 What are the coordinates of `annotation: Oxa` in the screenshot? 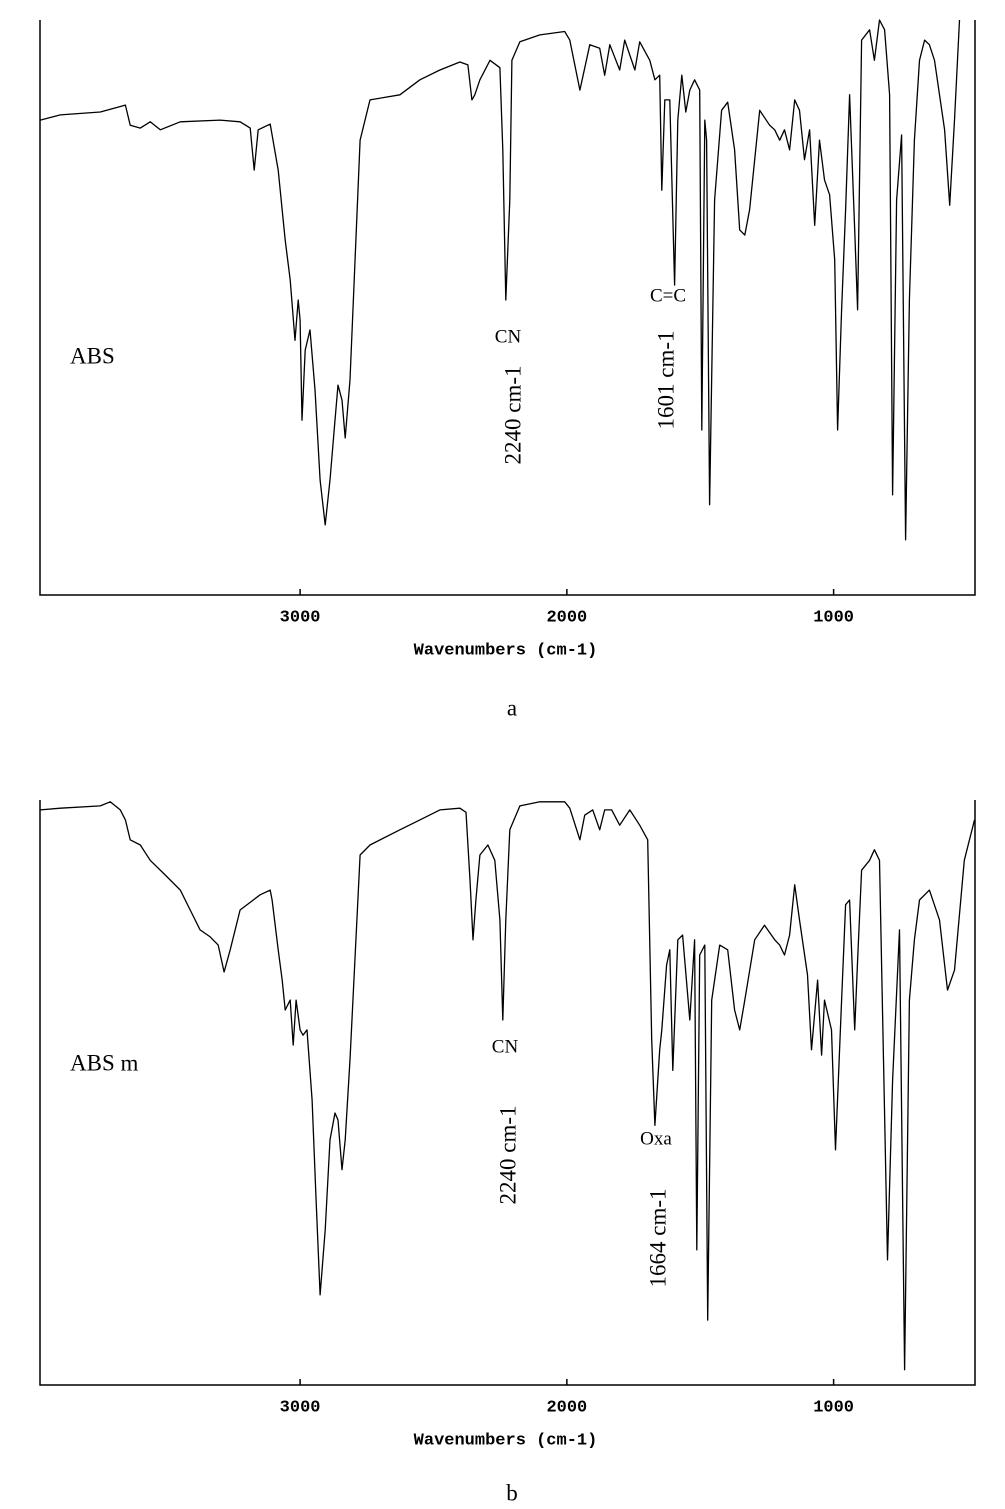 It's located at (656, 1138).